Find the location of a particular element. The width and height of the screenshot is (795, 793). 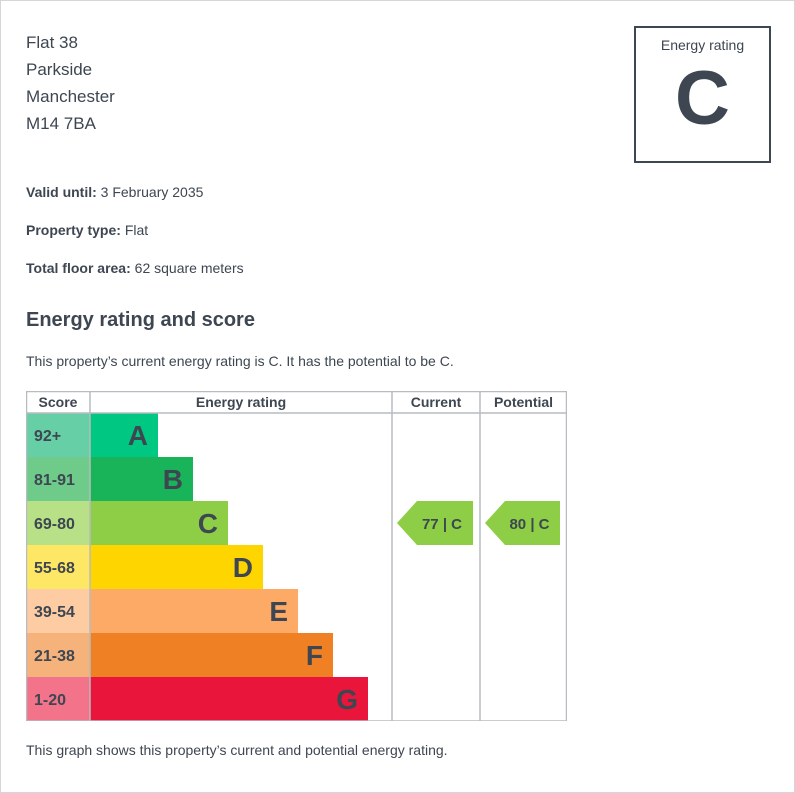

property-address: Flat 38 Parkside Manchester M14 7BA is located at coordinates (70, 83).